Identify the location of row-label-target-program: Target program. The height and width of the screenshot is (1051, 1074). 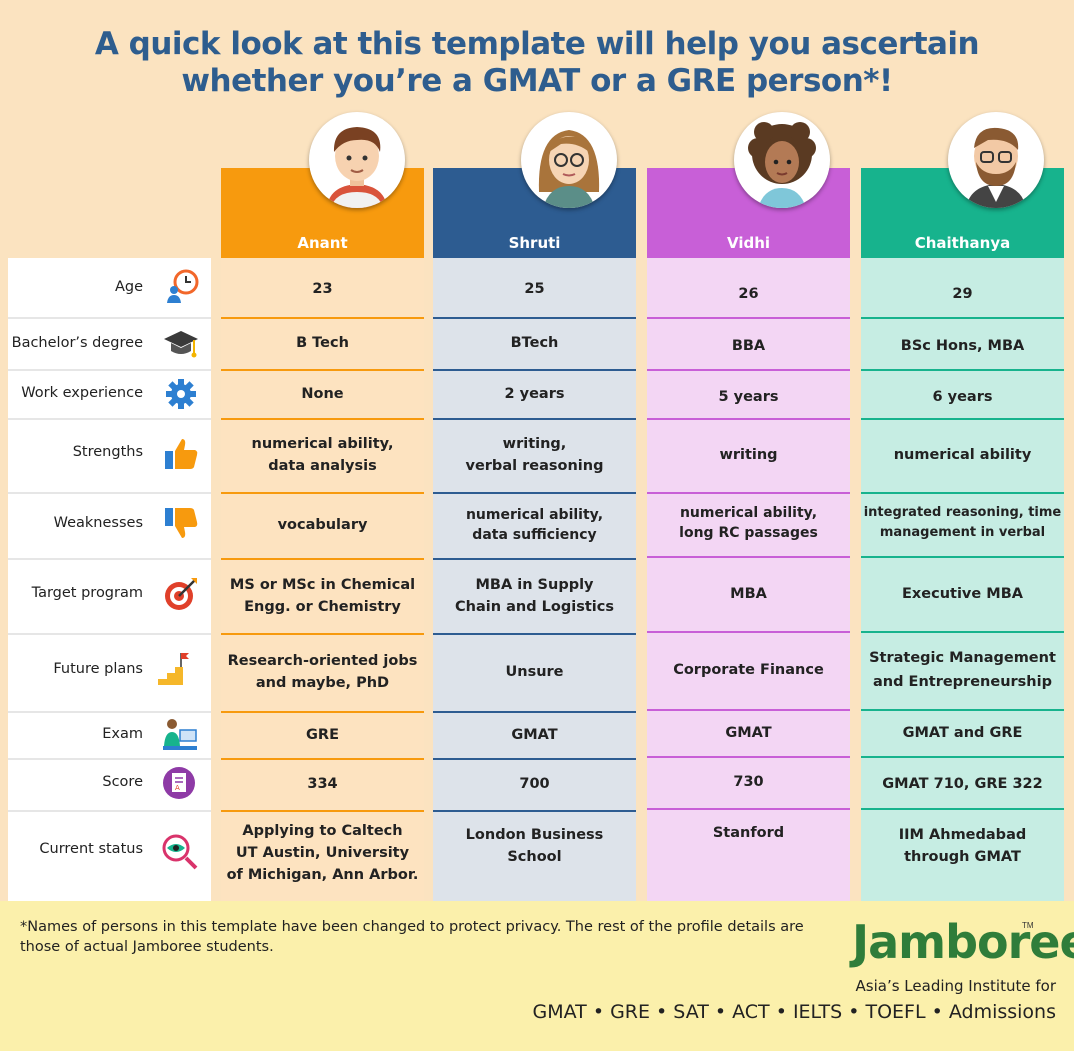
(87, 593).